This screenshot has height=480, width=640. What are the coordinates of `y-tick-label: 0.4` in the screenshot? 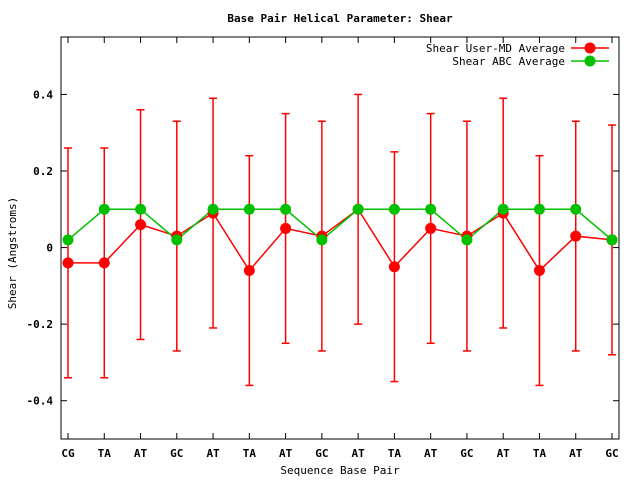 It's located at (43, 94).